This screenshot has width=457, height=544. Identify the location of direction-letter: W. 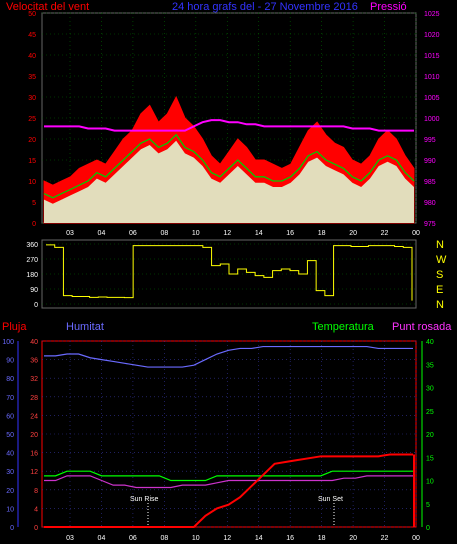
(441, 260).